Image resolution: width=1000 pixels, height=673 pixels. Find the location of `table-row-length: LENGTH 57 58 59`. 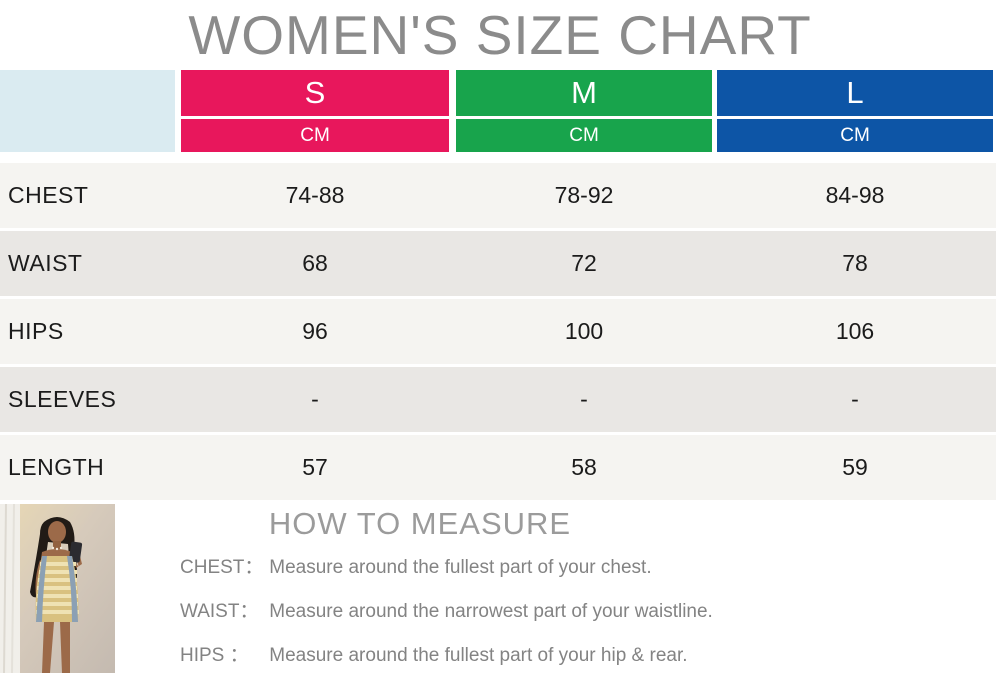

table-row-length: LENGTH 57 58 59 is located at coordinates (498, 467).